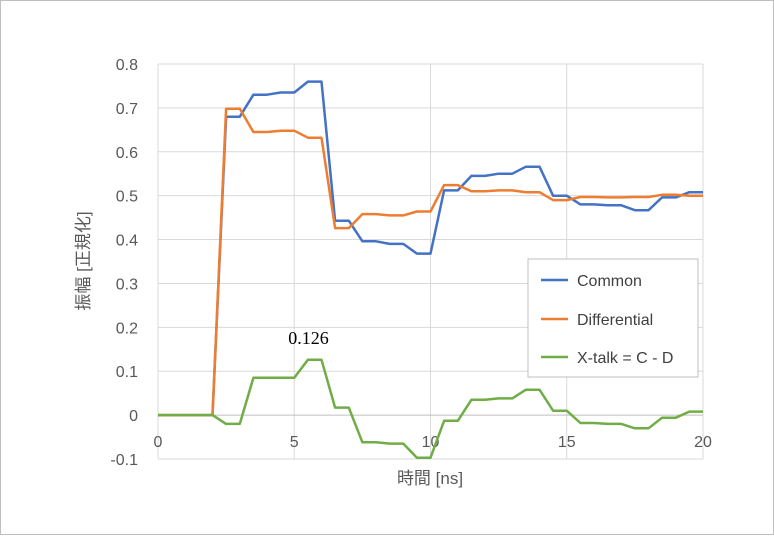 This screenshot has width=774, height=536. Describe the element at coordinates (127, 328) in the screenshot. I see `y-tick-label: 0.2` at that location.